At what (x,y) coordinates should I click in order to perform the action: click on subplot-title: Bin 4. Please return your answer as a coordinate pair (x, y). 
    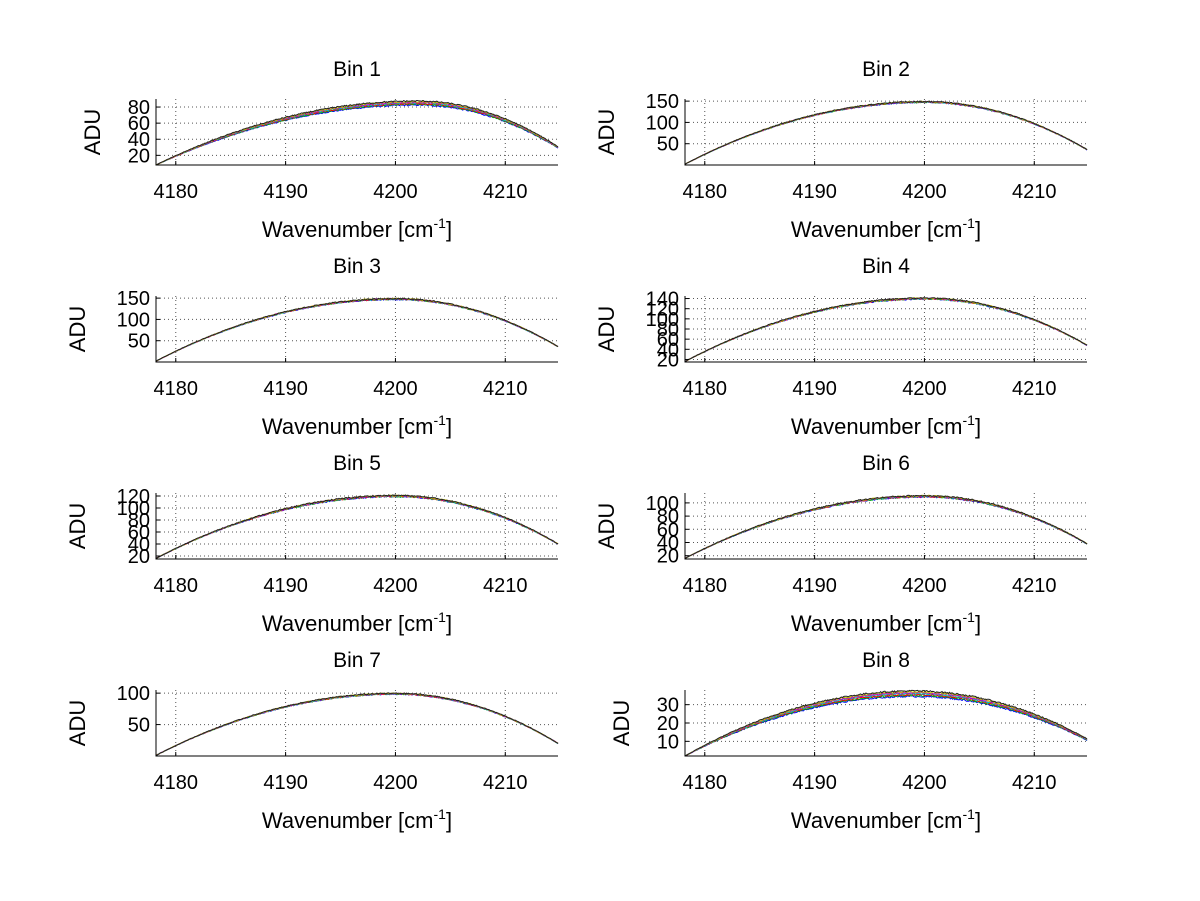
    Looking at the image, I should click on (886, 266).